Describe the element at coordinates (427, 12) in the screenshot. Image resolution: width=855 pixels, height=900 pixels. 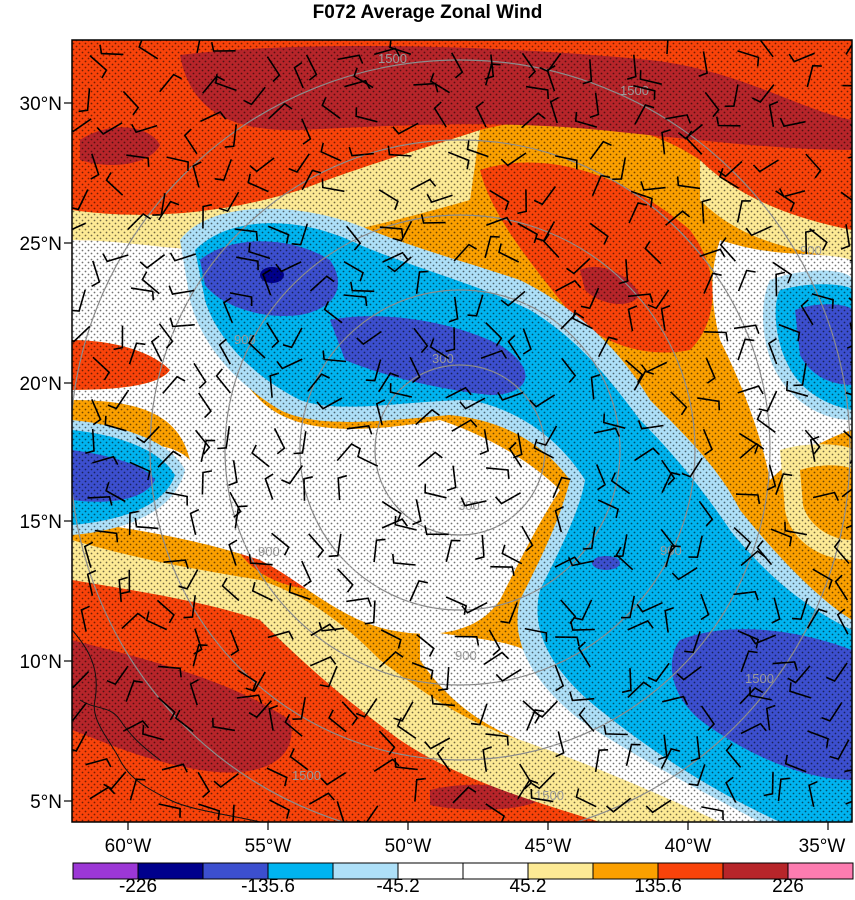
I see `chart-title: F072 Average Zonal Wind` at that location.